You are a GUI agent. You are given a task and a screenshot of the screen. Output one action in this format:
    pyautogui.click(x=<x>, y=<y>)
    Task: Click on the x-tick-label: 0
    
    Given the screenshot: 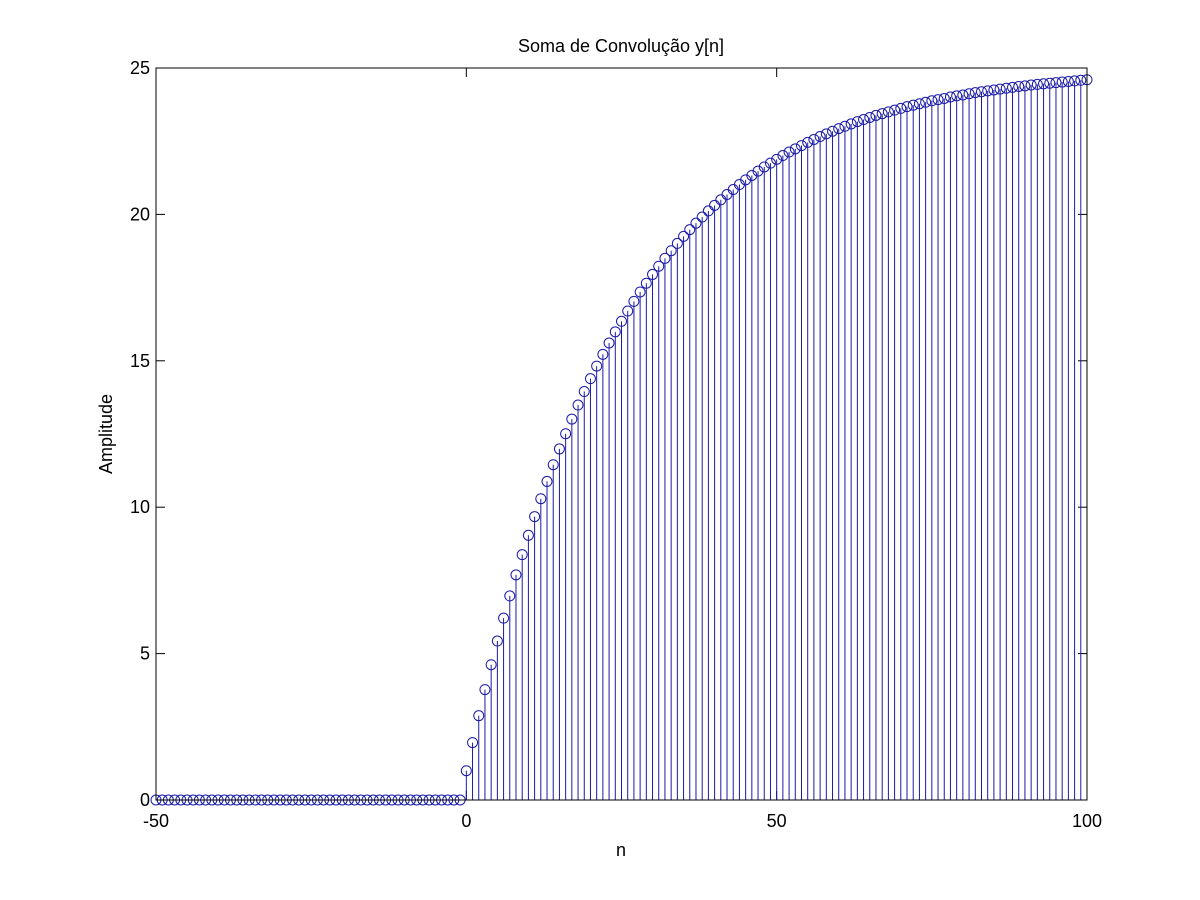 What is the action you would take?
    pyautogui.click(x=466, y=821)
    